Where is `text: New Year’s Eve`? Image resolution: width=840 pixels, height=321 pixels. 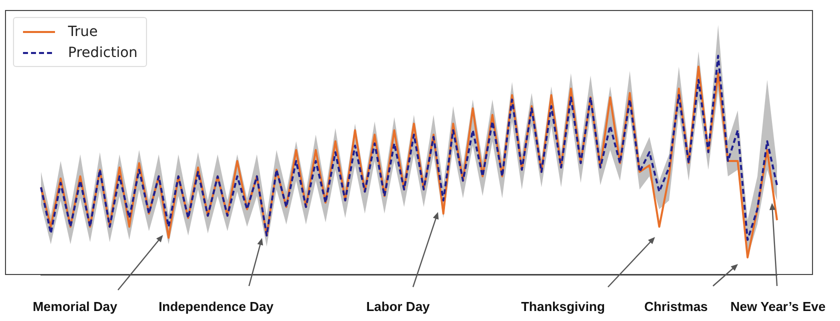
text: New Year’s Eve is located at coordinates (778, 306).